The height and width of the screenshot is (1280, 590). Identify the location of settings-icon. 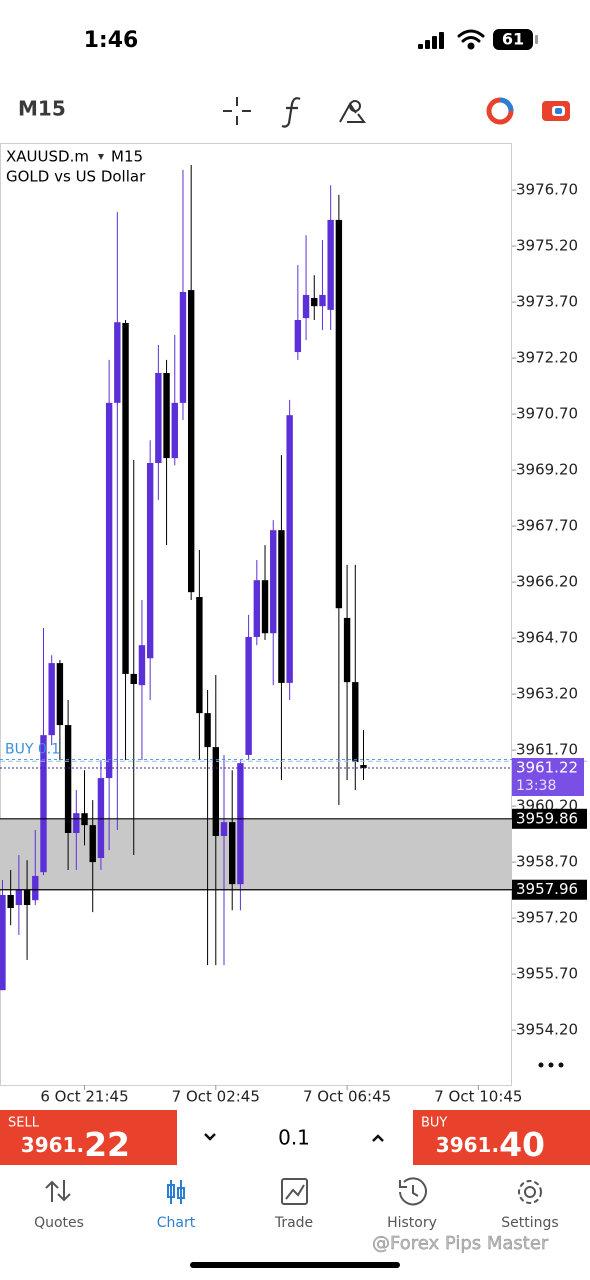
(530, 1192).